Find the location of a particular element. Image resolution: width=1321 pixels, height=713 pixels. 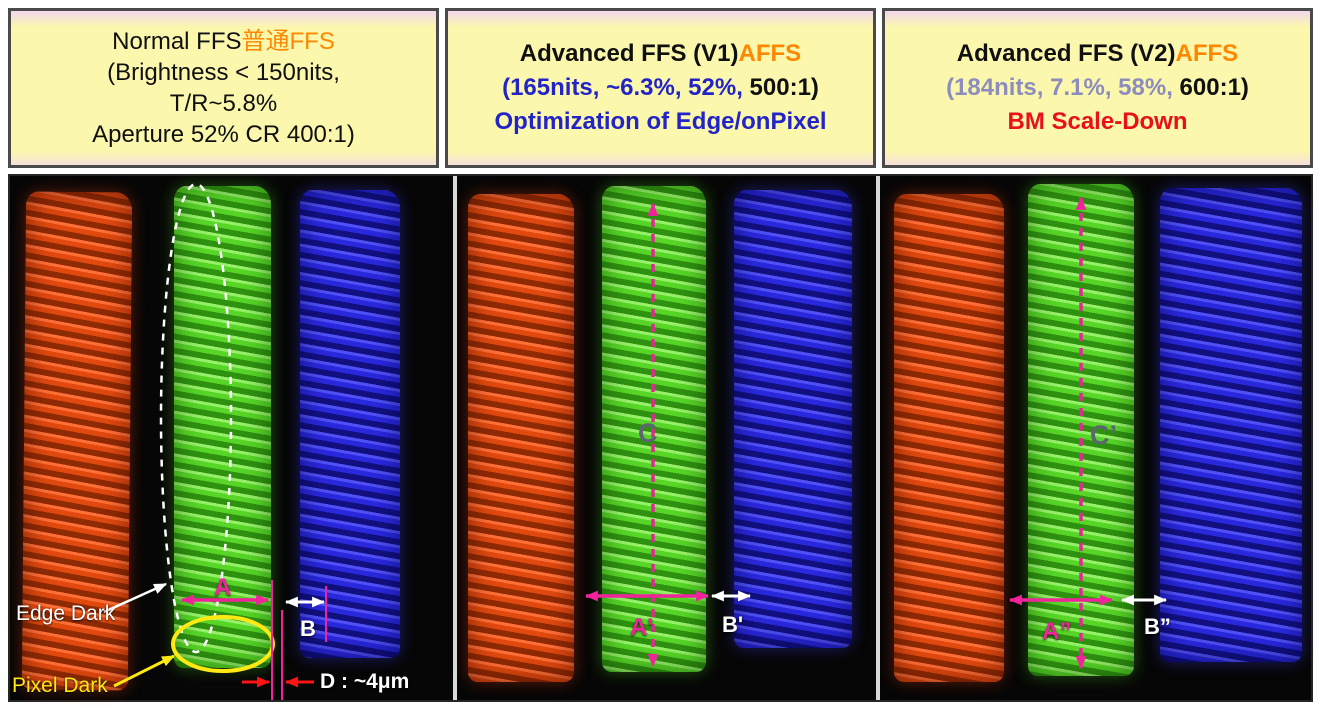

affs-v2-title-text: Advanced FFS (V2) is located at coordinates (1066, 53).